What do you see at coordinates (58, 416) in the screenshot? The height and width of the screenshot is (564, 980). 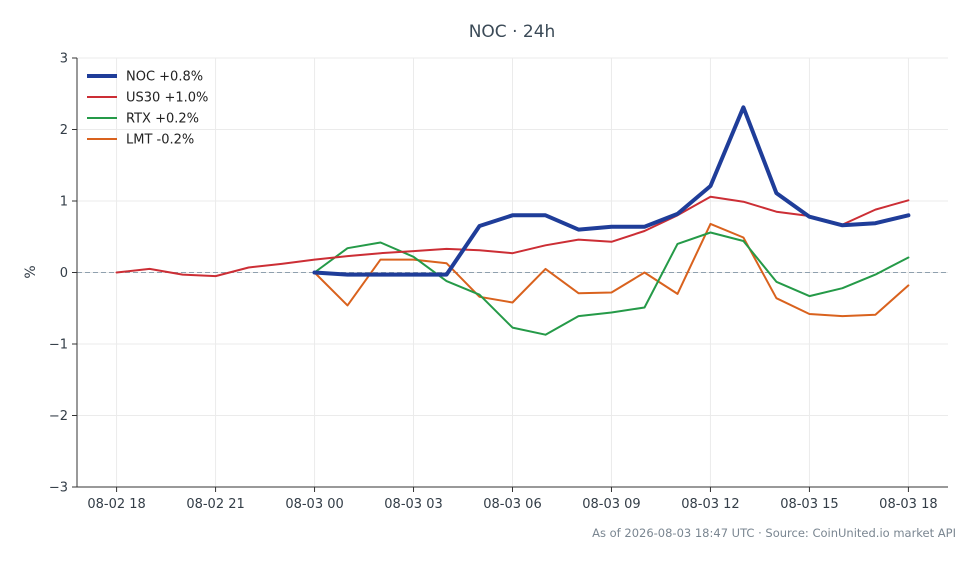 I see `y-tick-label: −2` at bounding box center [58, 416].